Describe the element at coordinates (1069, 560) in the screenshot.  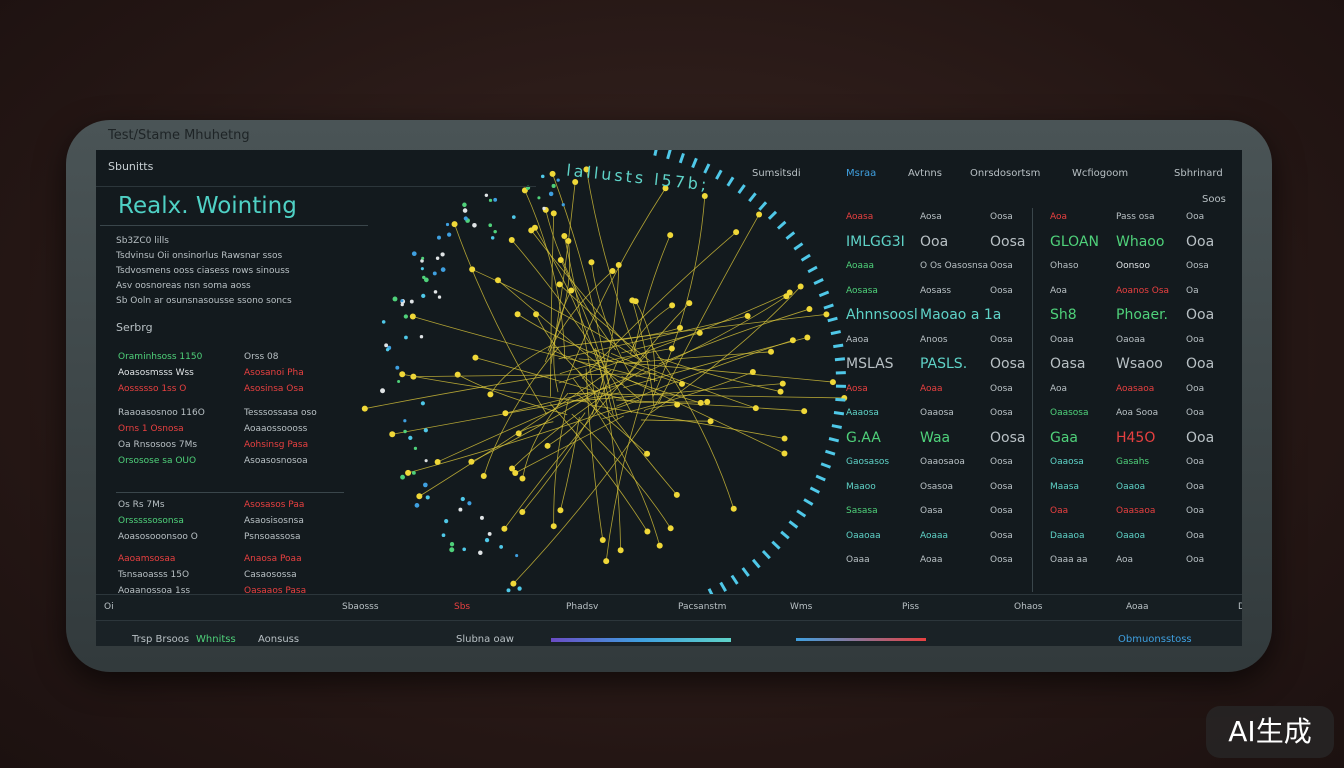
I see `table-cell: Oaaa aa` at that location.